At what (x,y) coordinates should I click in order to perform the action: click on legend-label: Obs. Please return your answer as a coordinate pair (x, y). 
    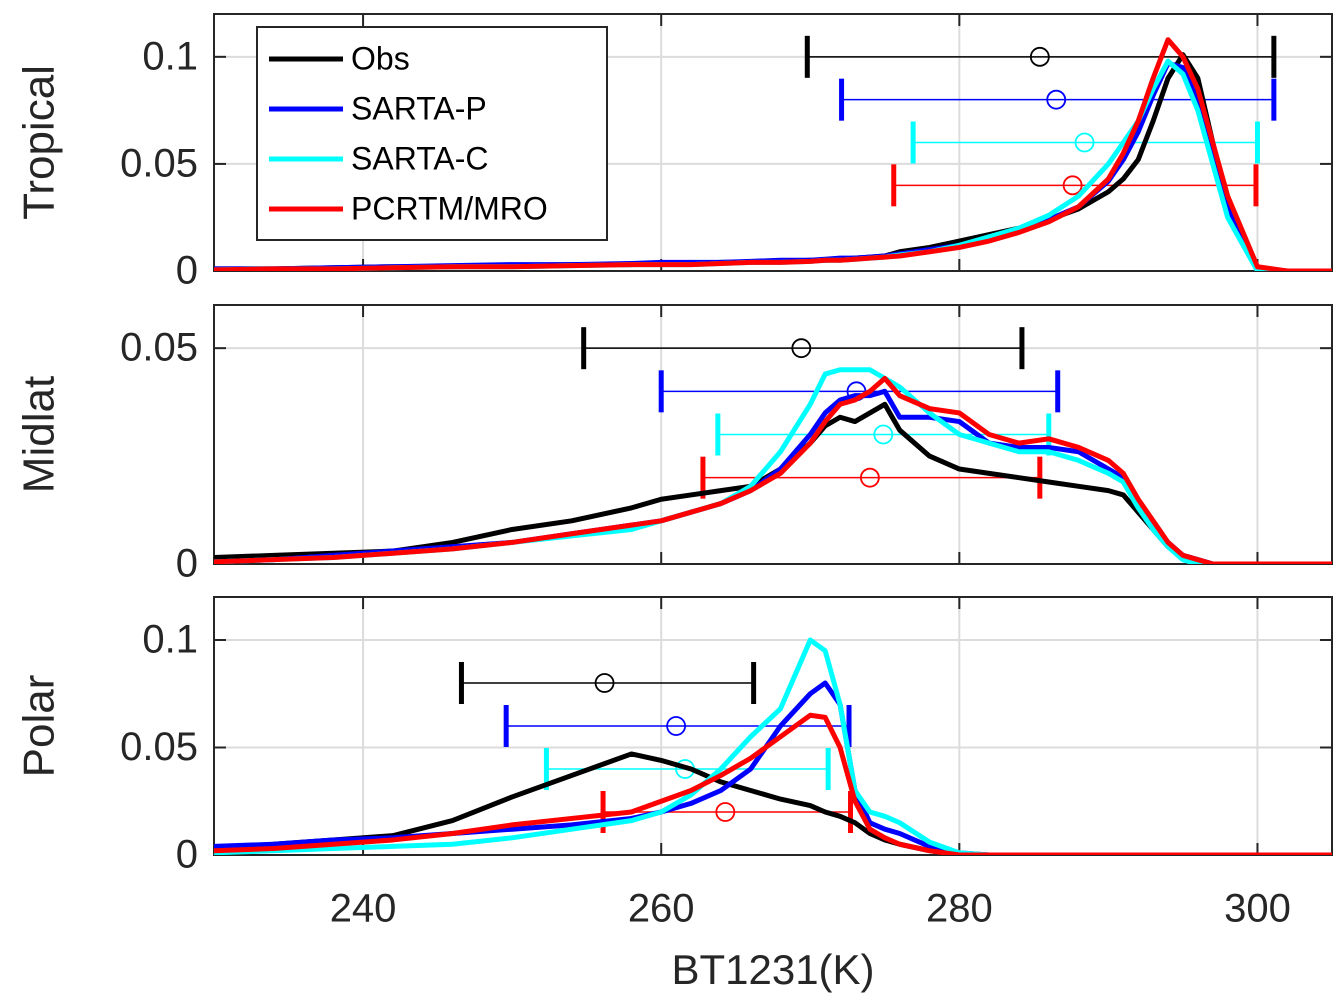
    Looking at the image, I should click on (380, 58).